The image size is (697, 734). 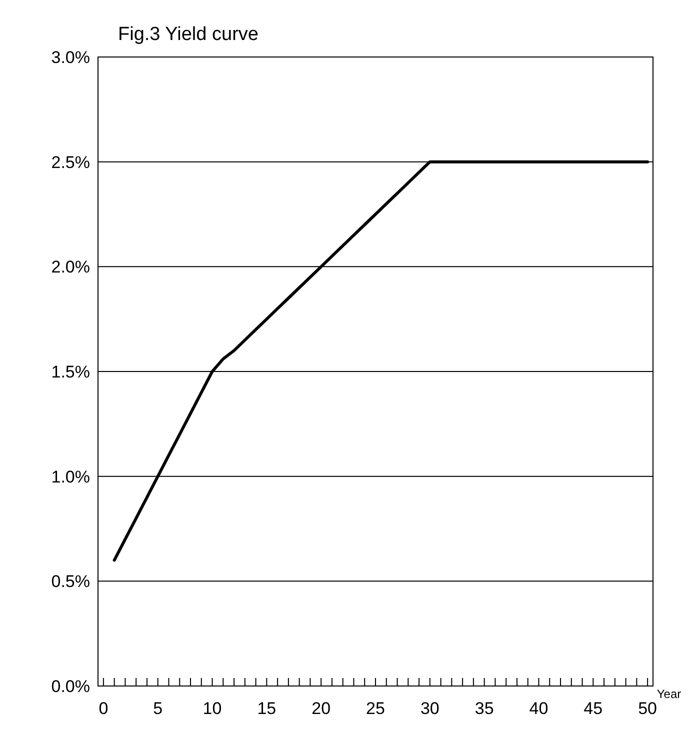 I want to click on x-tick-label: 25, so click(x=375, y=708).